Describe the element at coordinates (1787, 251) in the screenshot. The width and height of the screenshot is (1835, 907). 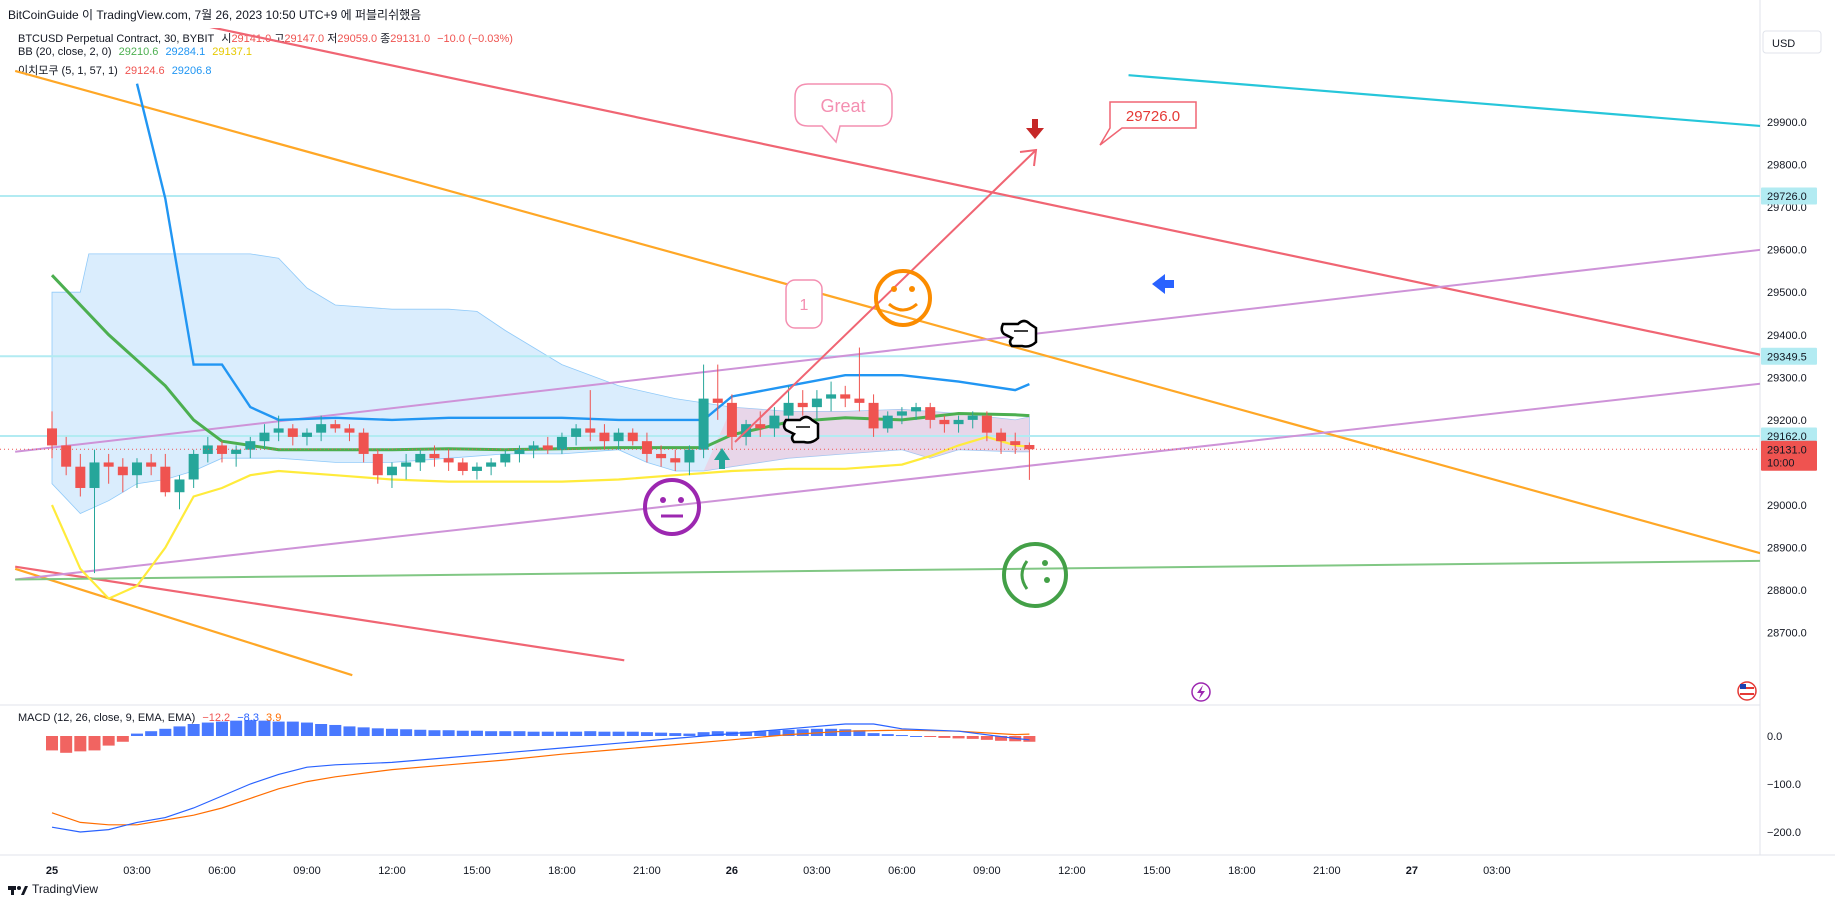
I see `price-tick-label: 29600.0` at that location.